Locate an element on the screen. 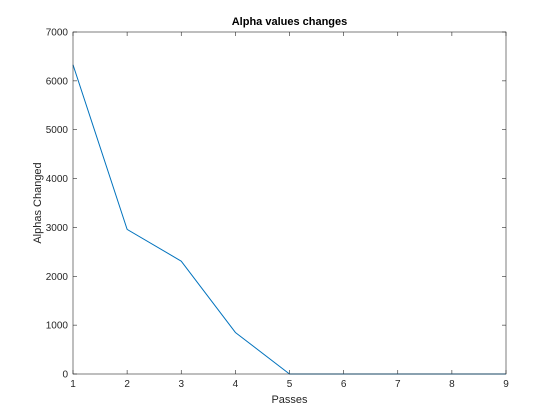 The width and height of the screenshot is (560, 420). y-tick-label: 3000 is located at coordinates (57, 228).